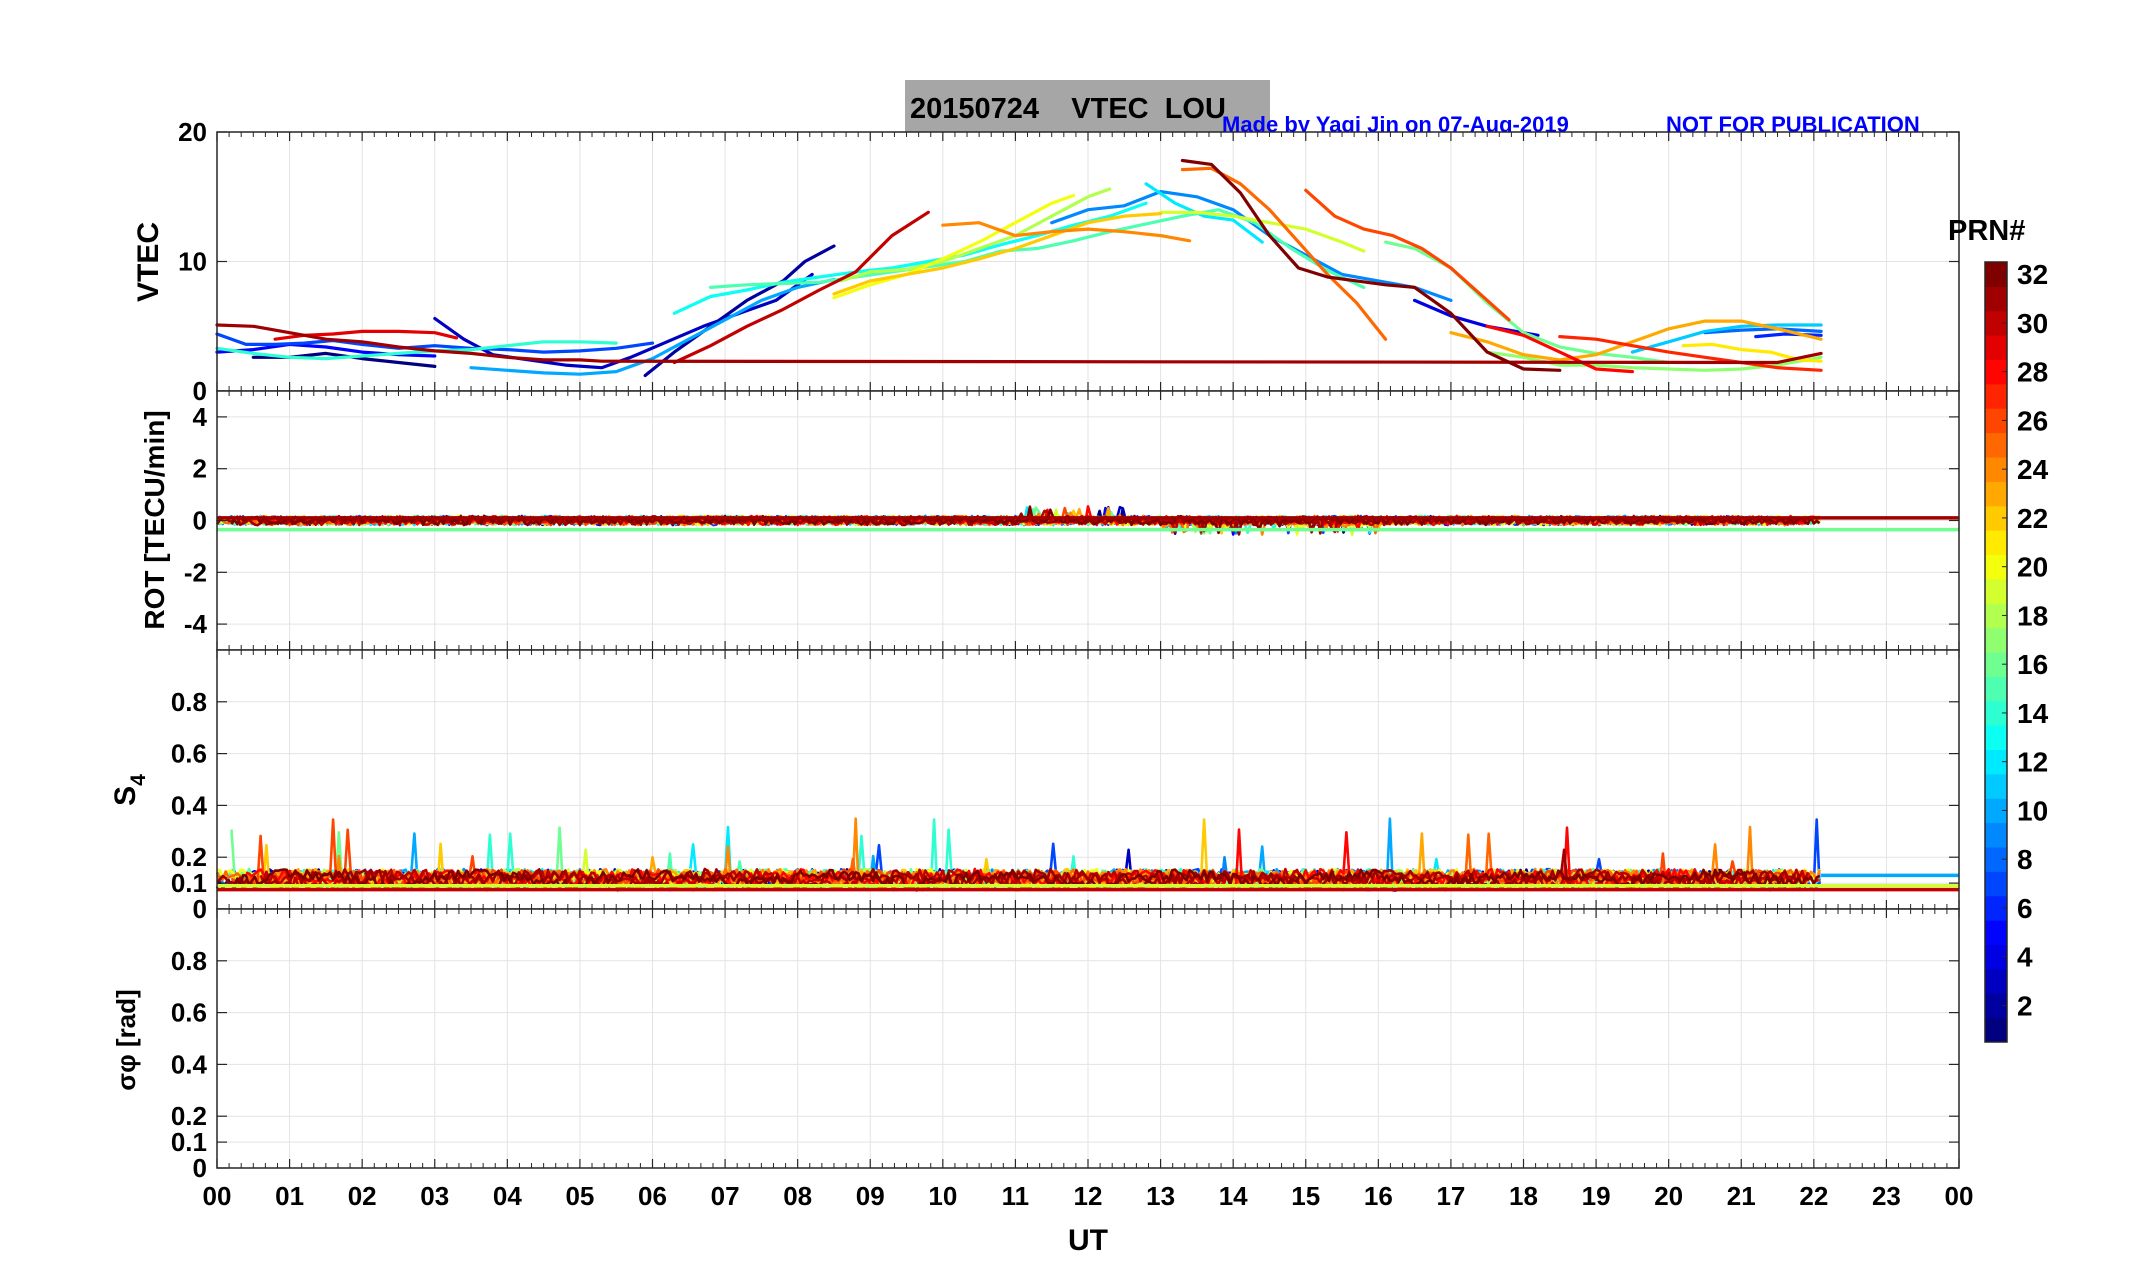 This screenshot has height=1286, width=2153. What do you see at coordinates (154, 519) in the screenshot?
I see `panel-rot-ylabel: ROT [TECU/min]` at bounding box center [154, 519].